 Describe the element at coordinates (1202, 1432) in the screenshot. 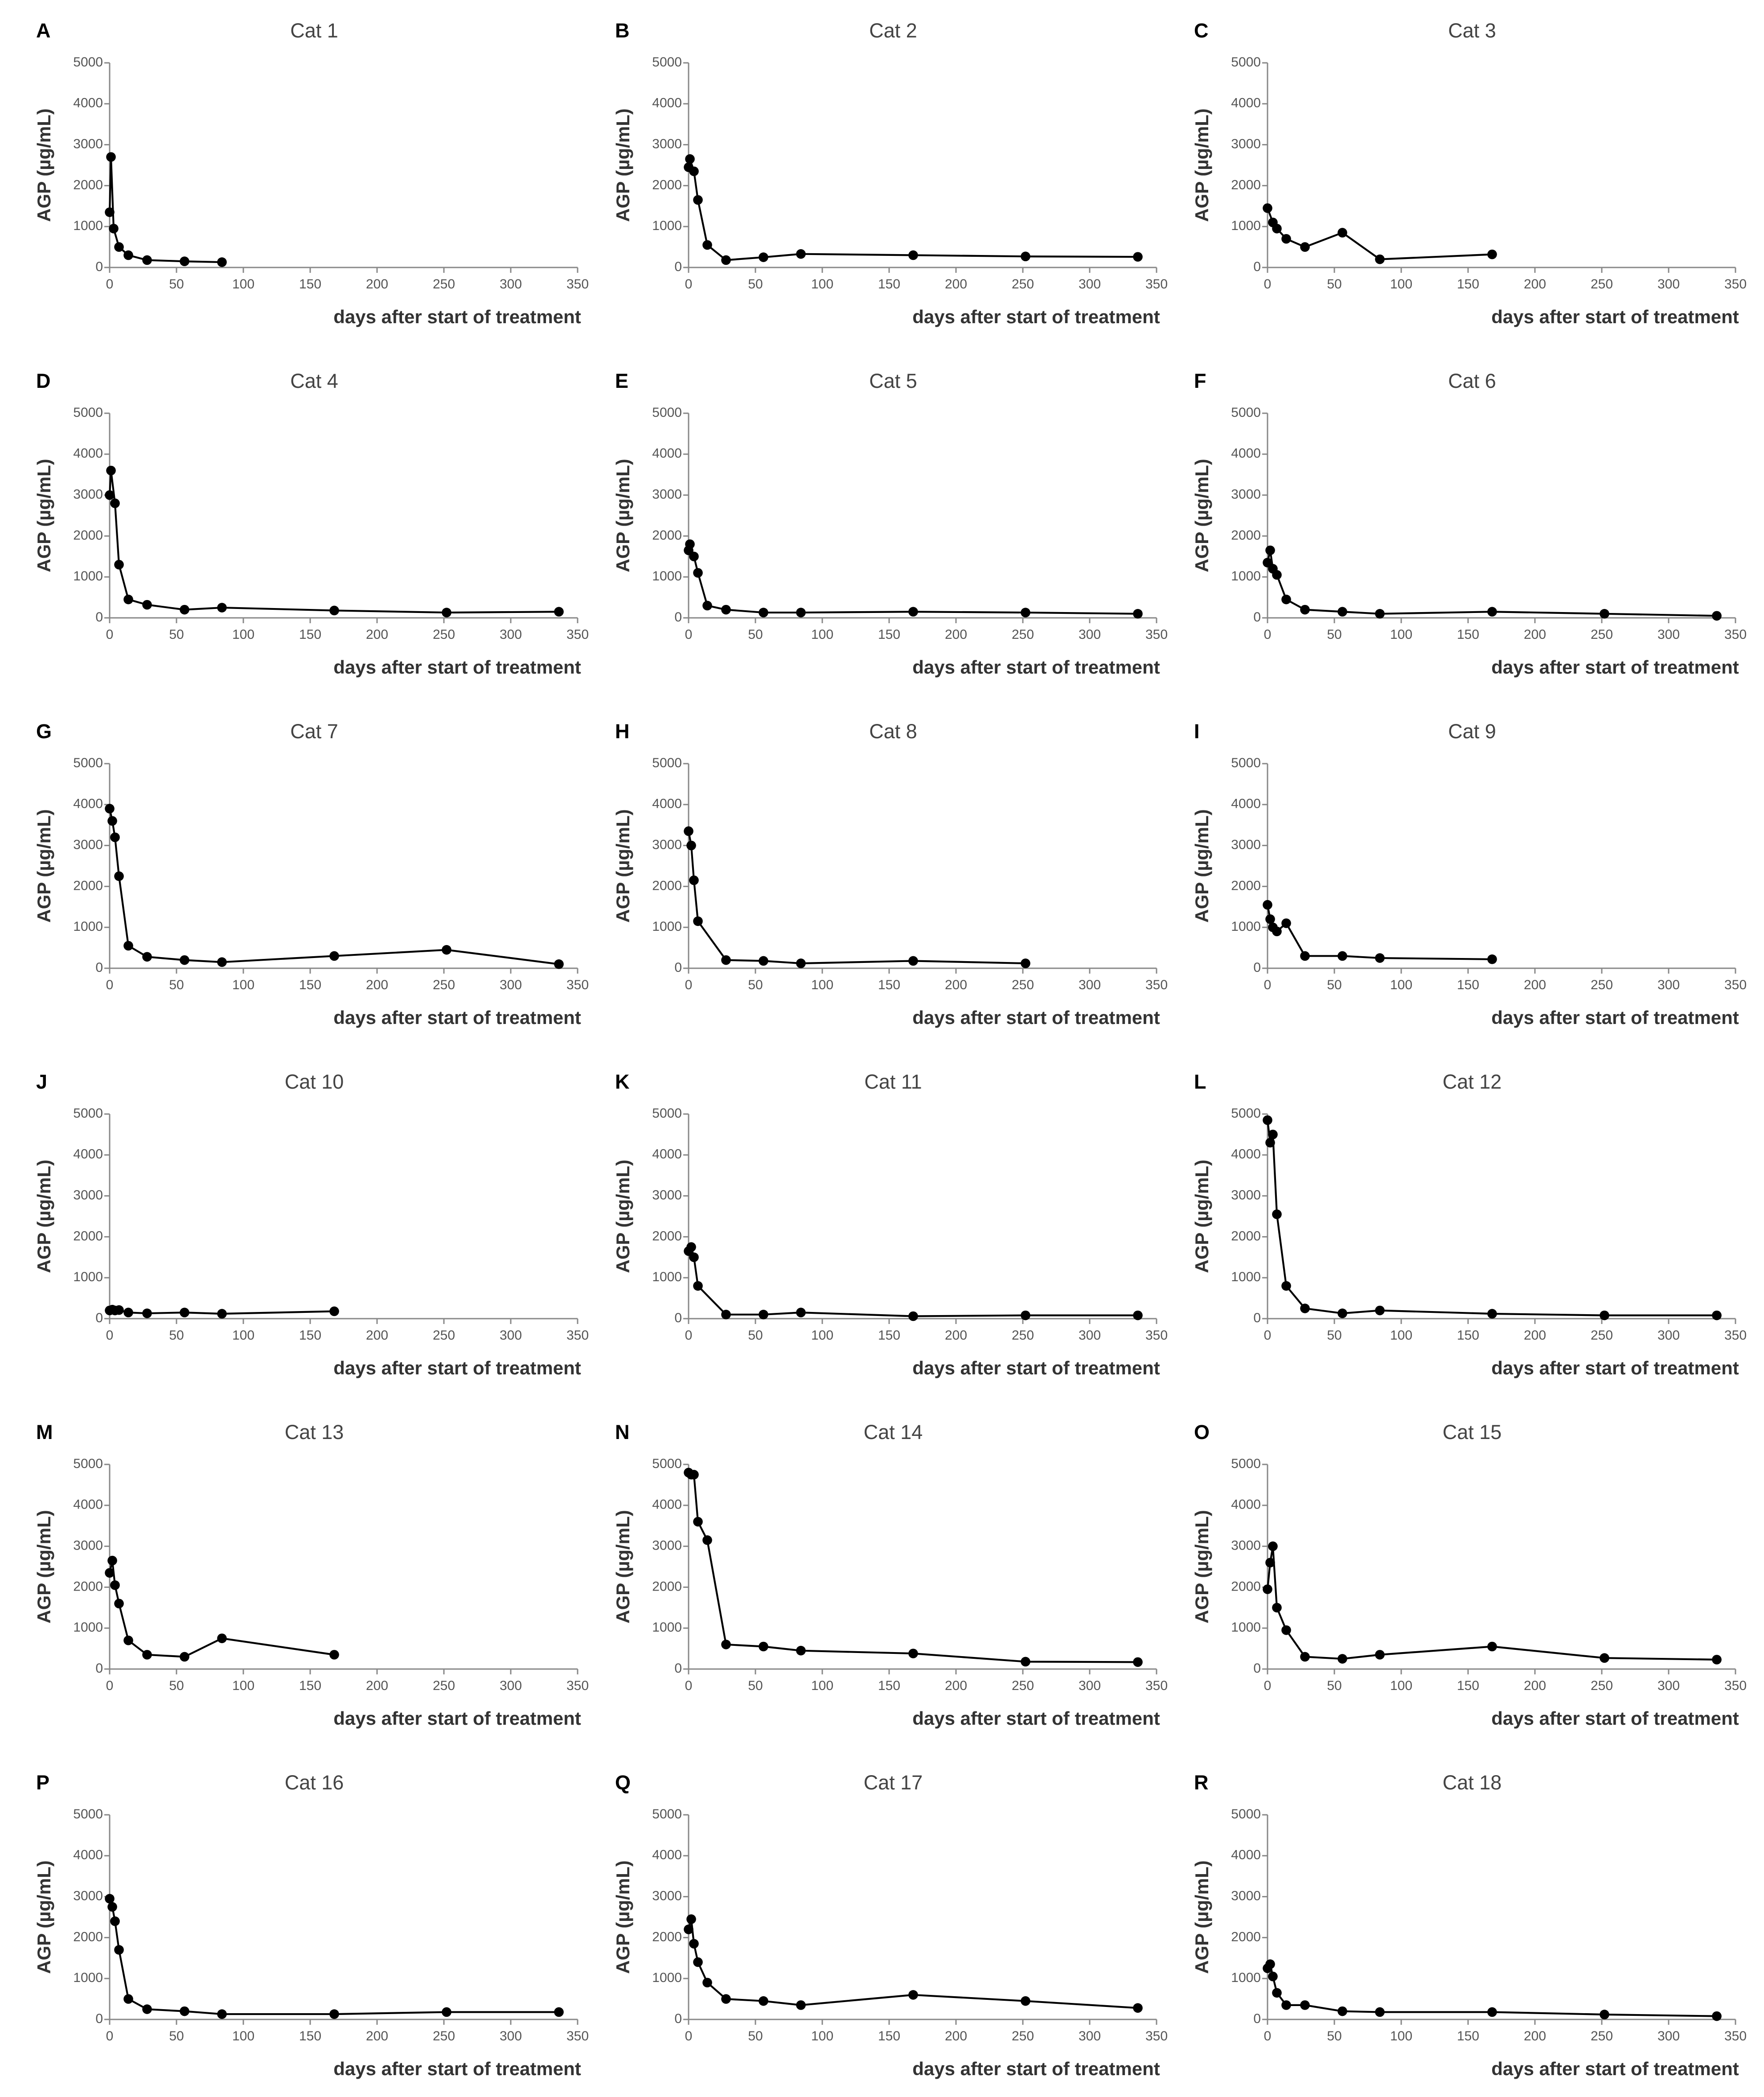

I see `panel-label: O` at that location.